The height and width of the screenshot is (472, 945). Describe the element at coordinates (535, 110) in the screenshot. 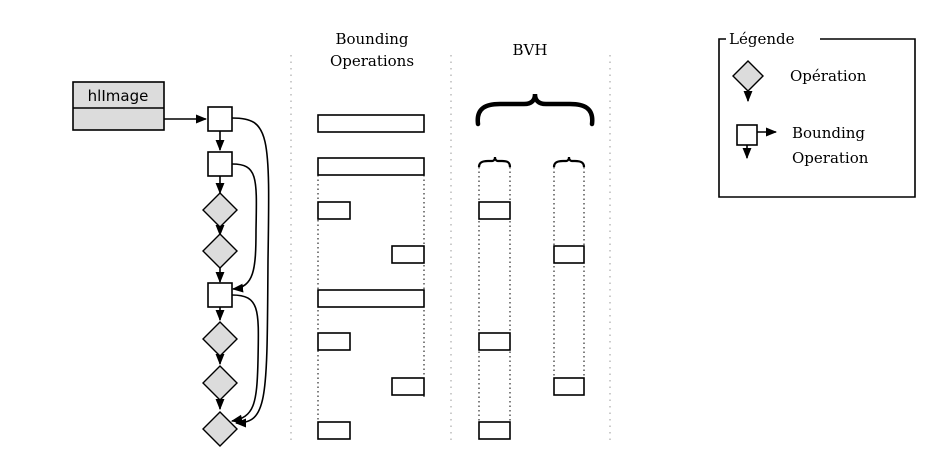

I see `bvh-brace-root` at that location.